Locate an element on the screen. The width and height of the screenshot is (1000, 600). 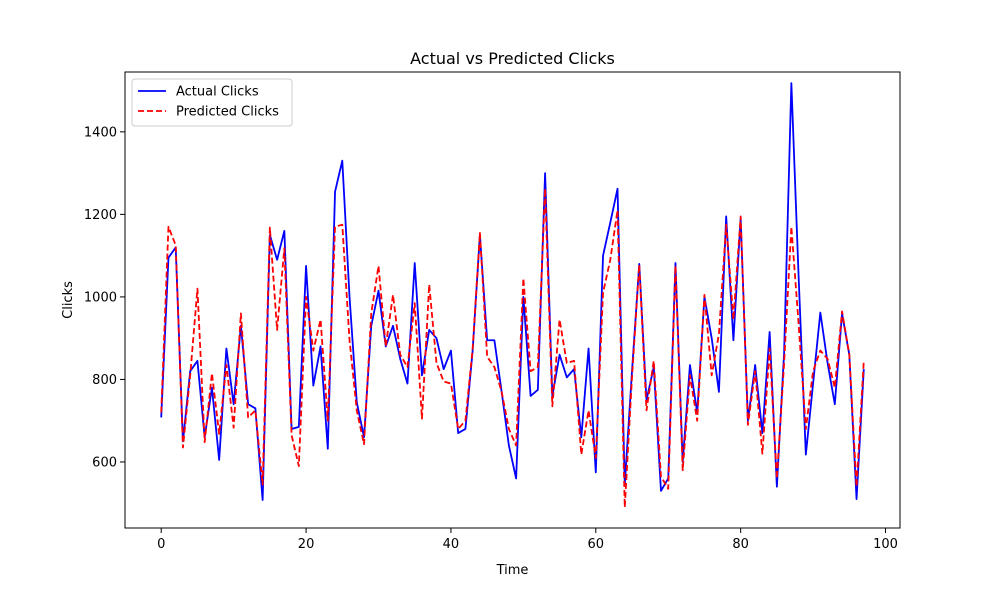
legend-box is located at coordinates (212, 102).